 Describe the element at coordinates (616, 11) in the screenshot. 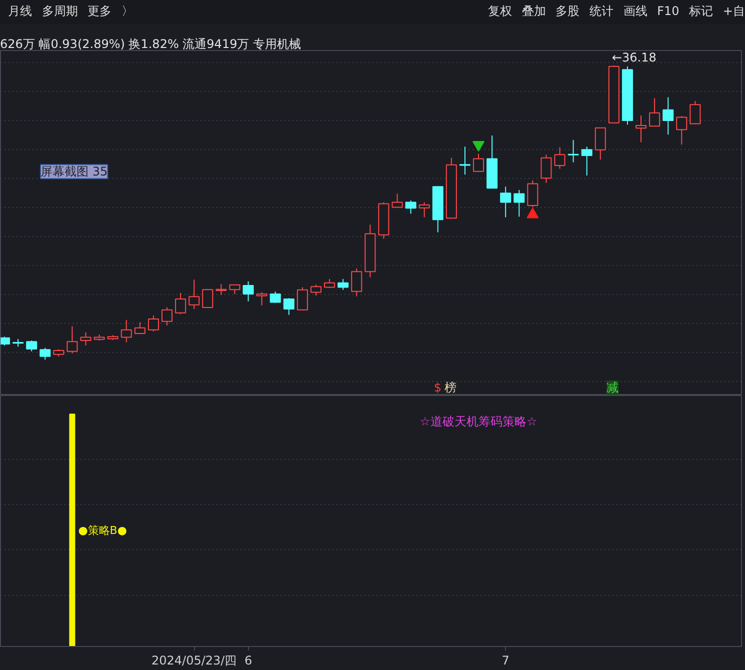

I see `text: 复权 叠加 多股 统计 画线 F10 标记 +自` at that location.